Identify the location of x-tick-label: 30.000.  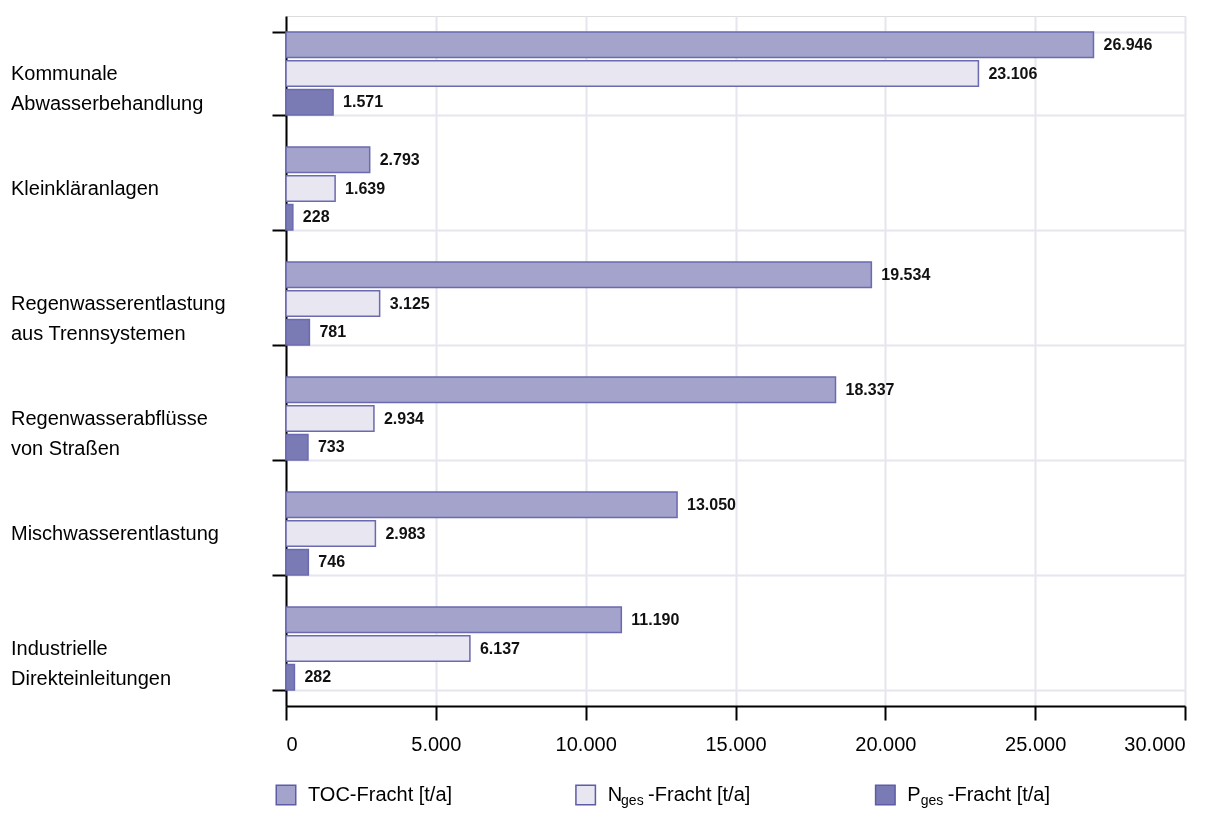
(1155, 743).